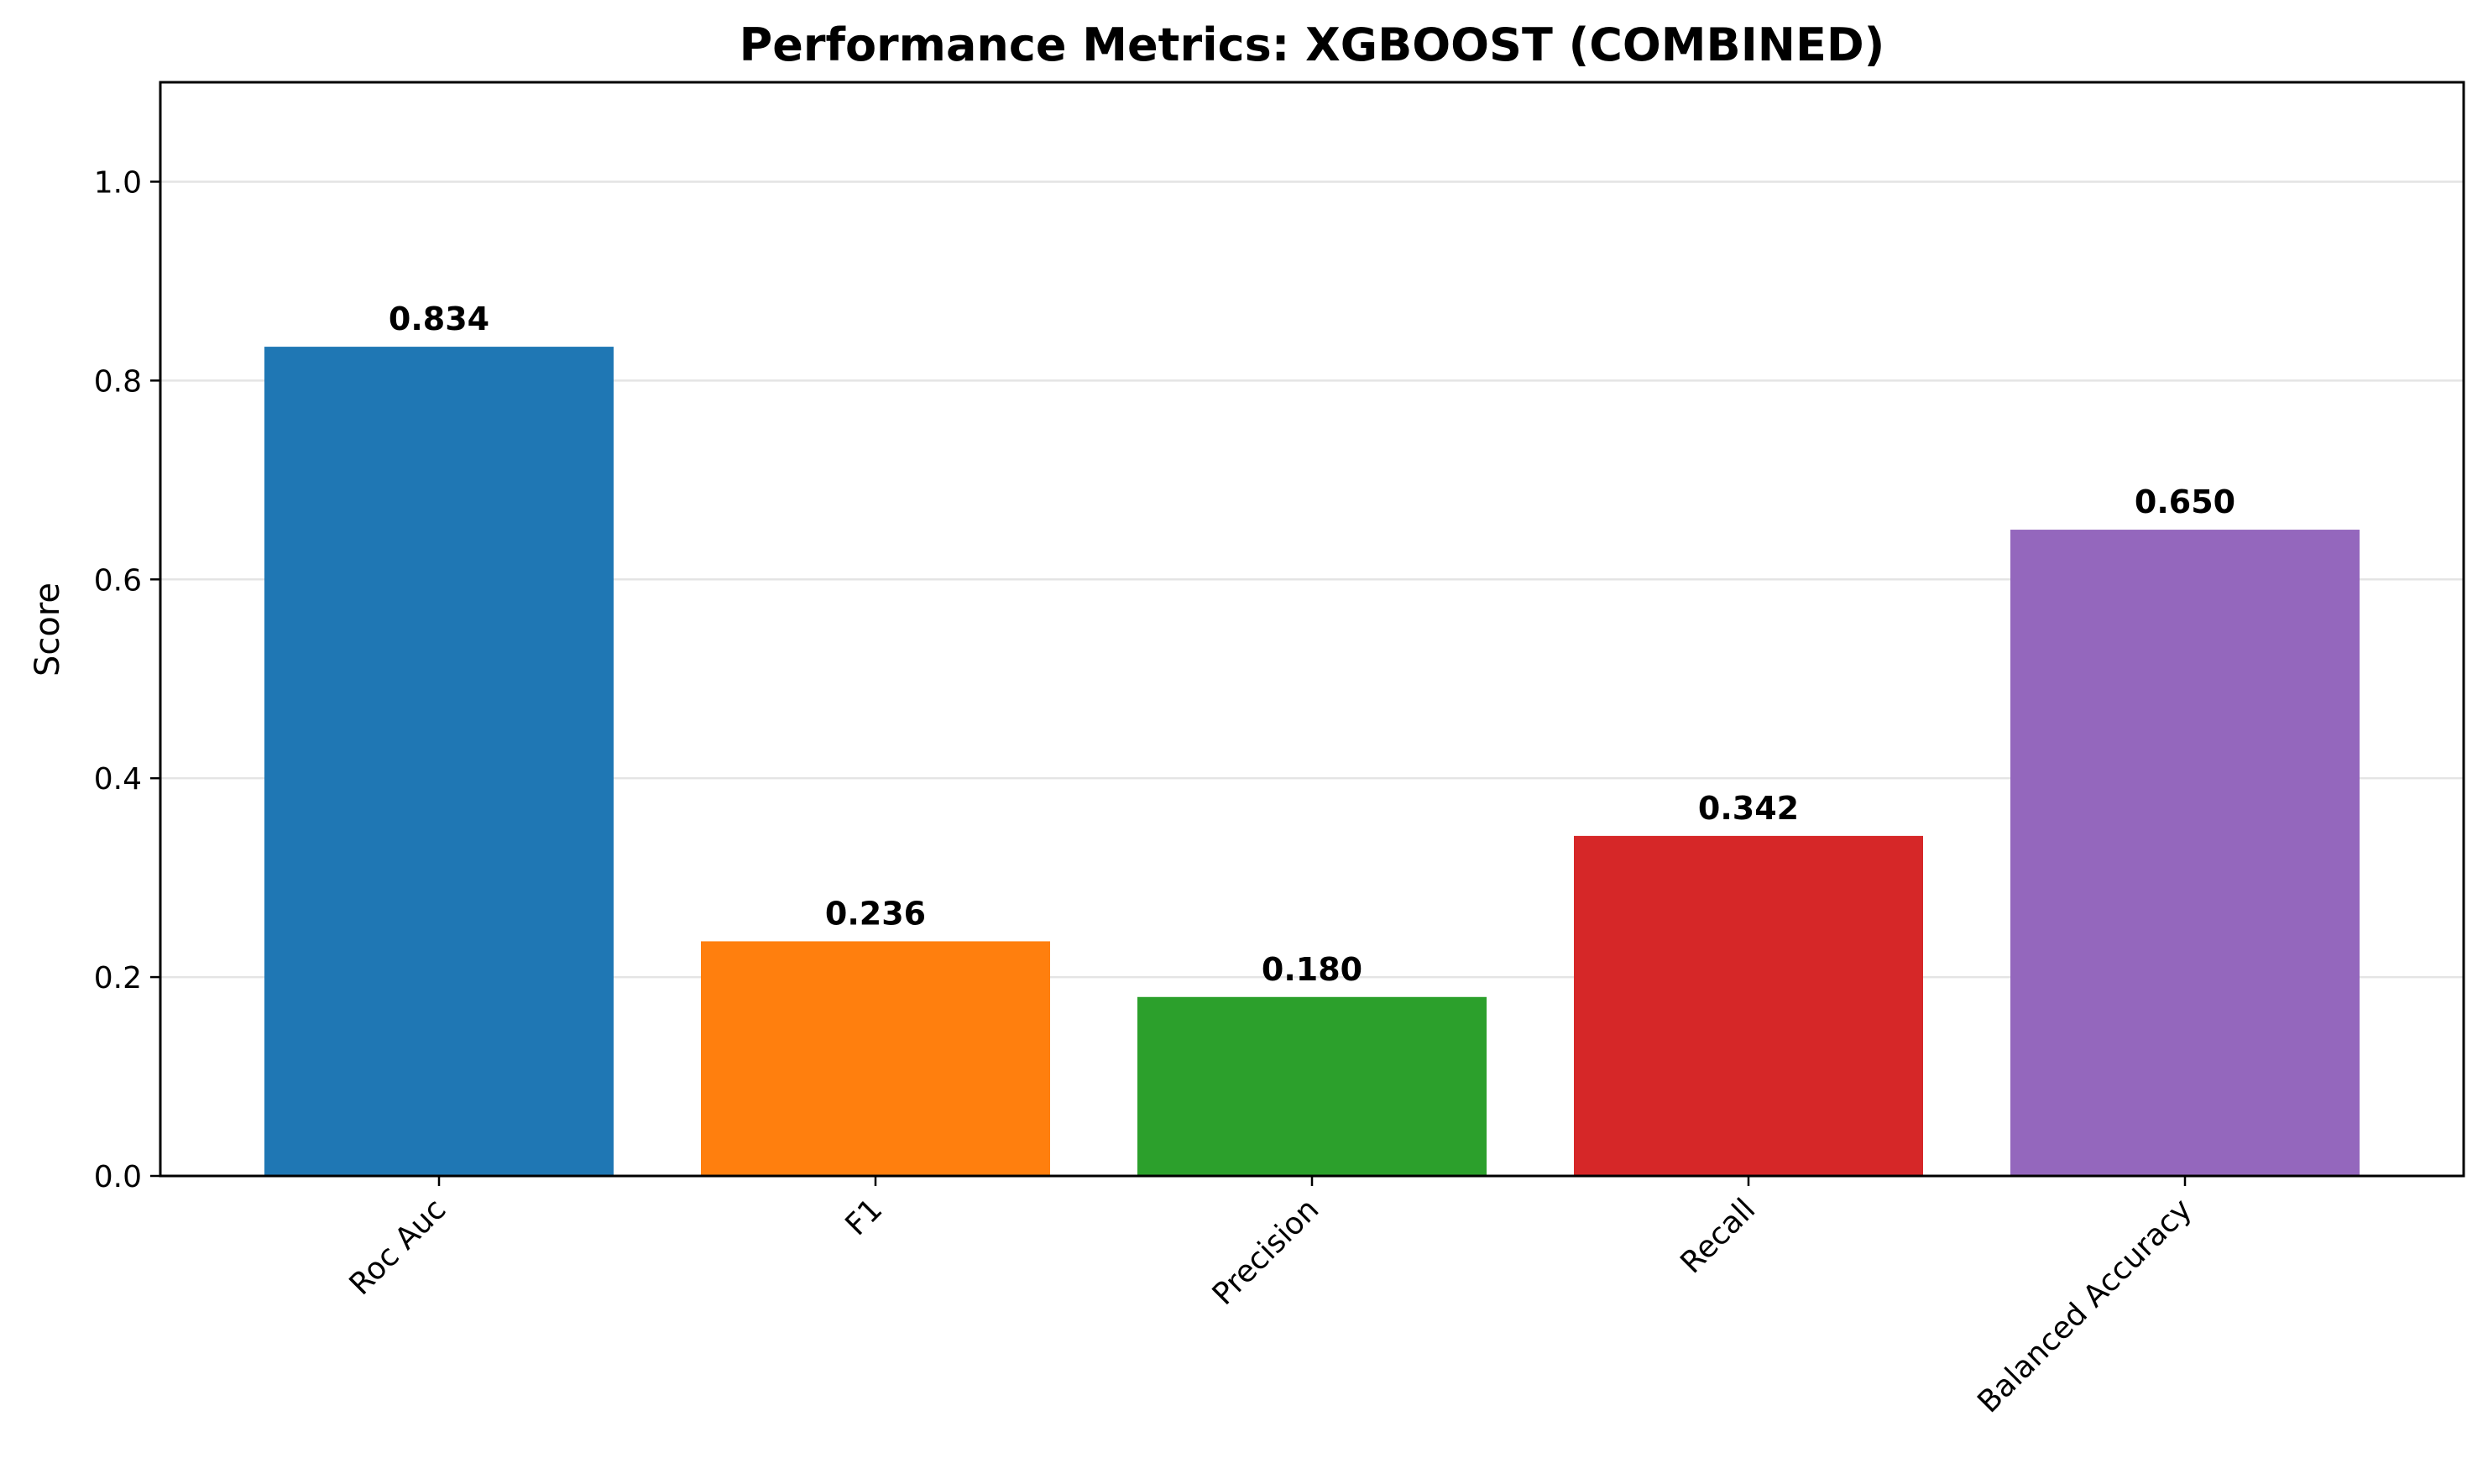 The image size is (2488, 1484). What do you see at coordinates (2185, 501) in the screenshot?
I see `value-label-balanced-accuracy: 0.650` at bounding box center [2185, 501].